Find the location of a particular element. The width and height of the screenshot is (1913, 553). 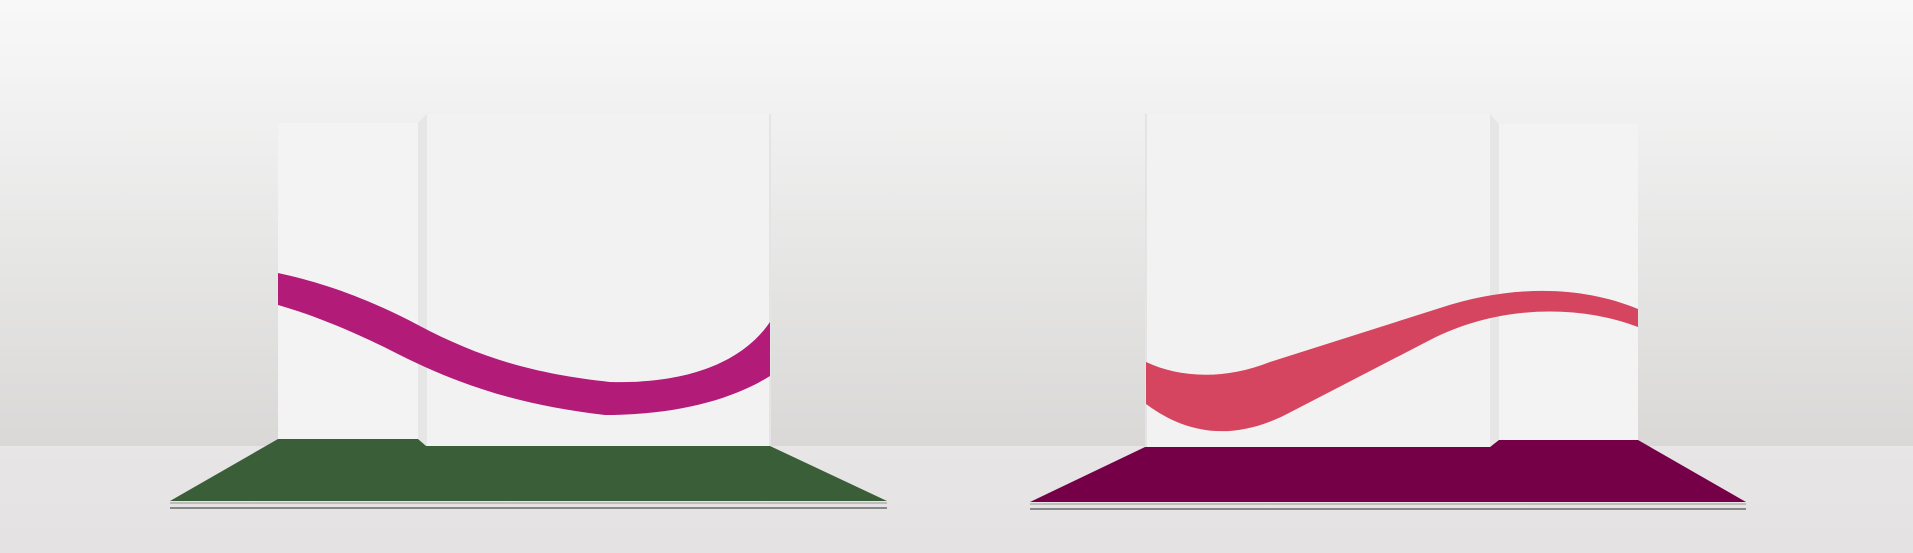

left-display-ribbon is located at coordinates (524, 344).